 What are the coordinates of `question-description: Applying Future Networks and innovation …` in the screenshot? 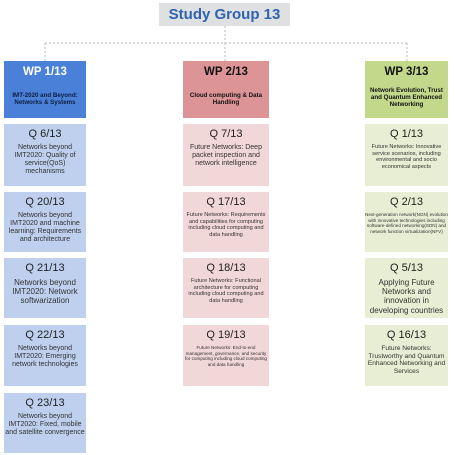 It's located at (406, 296).